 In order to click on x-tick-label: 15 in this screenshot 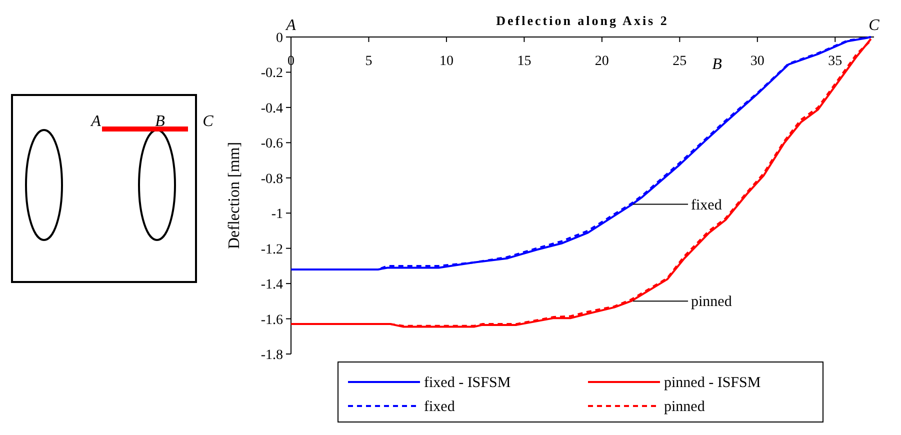, I will do `click(524, 61)`.